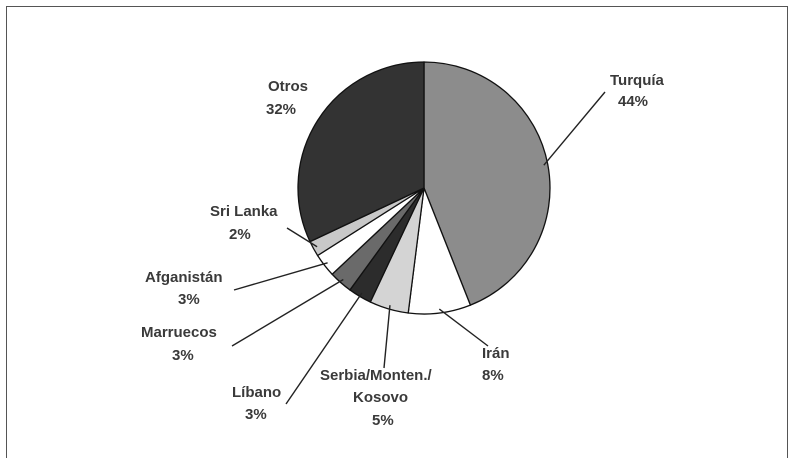 This screenshot has width=796, height=466. Describe the element at coordinates (637, 80) in the screenshot. I see `label-turquia: Turquía` at that location.